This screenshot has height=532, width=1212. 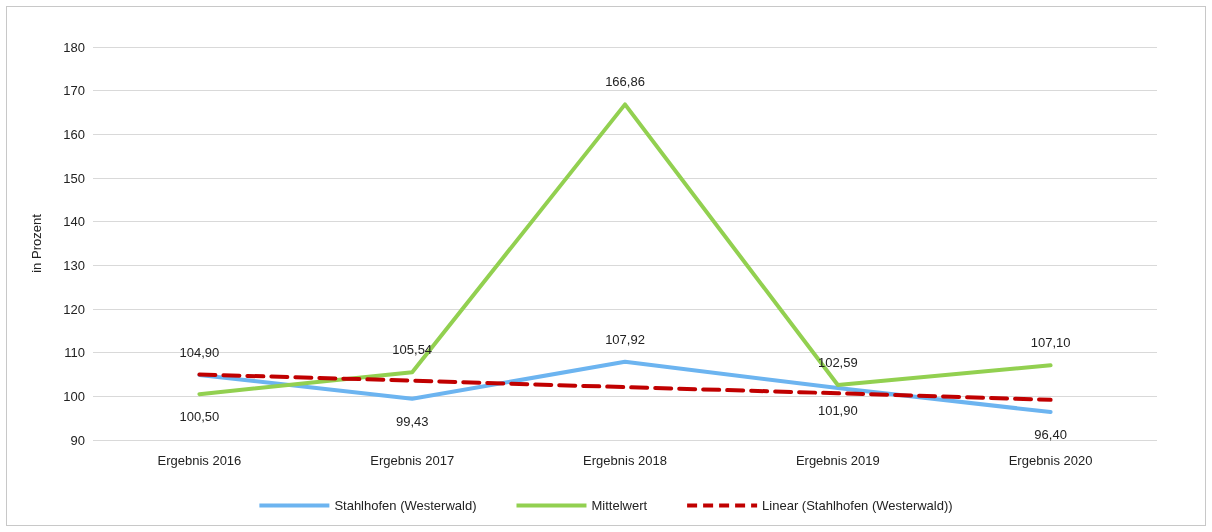 I want to click on legend-label: Linear (Stahlhofen (Westerwald)), so click(x=857, y=505).